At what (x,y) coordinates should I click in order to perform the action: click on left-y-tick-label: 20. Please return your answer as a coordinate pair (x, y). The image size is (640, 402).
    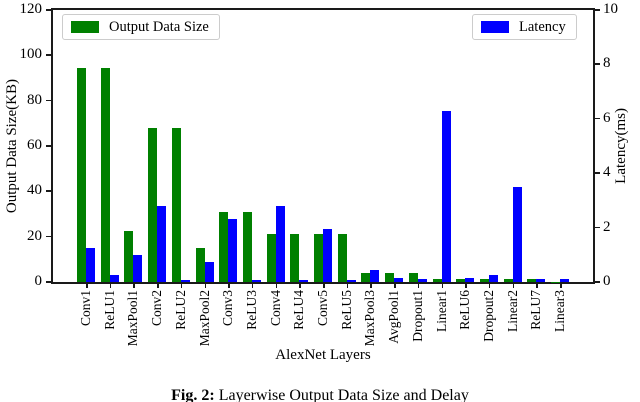
    Looking at the image, I should click on (34, 235).